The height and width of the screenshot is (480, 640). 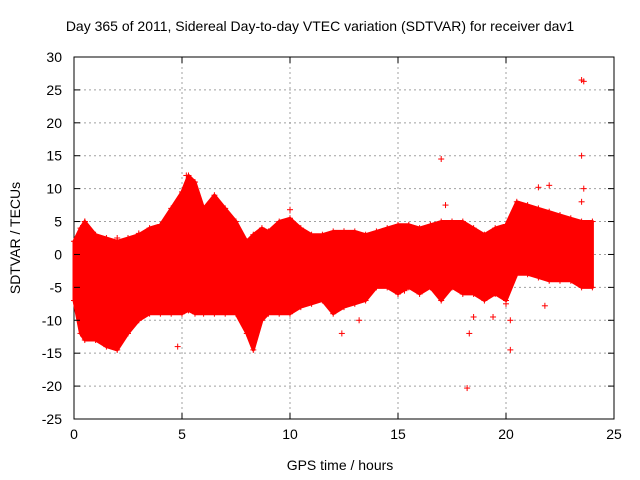 What do you see at coordinates (54, 90) in the screenshot?
I see `y-tick-label: 25` at bounding box center [54, 90].